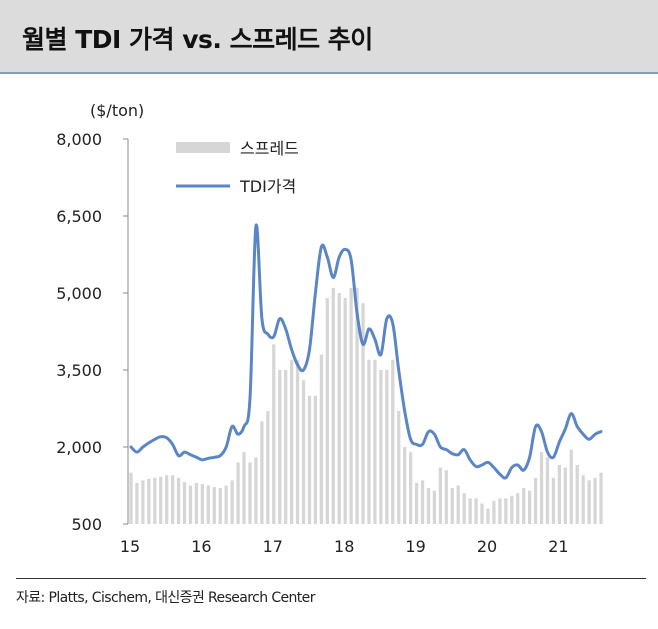 The width and height of the screenshot is (658, 629). I want to click on x-tick-label: 20, so click(487, 546).